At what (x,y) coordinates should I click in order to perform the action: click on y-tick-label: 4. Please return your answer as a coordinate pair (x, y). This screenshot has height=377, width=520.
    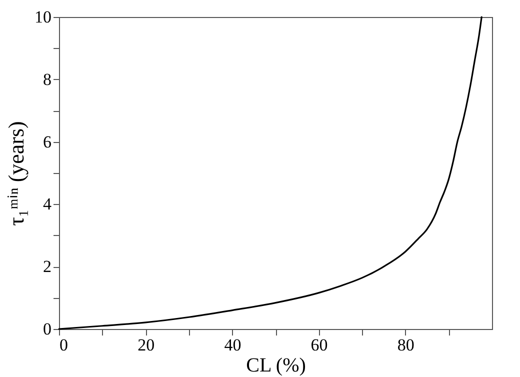
    Looking at the image, I should click on (47, 204).